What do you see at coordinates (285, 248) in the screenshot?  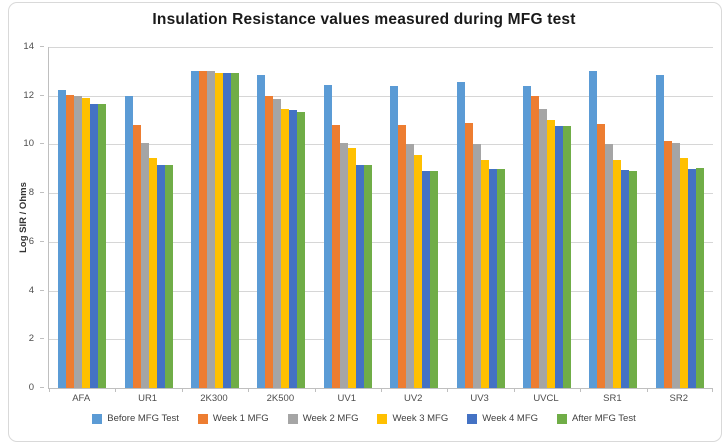 I see `bar-week-3-mfg-2k500` at bounding box center [285, 248].